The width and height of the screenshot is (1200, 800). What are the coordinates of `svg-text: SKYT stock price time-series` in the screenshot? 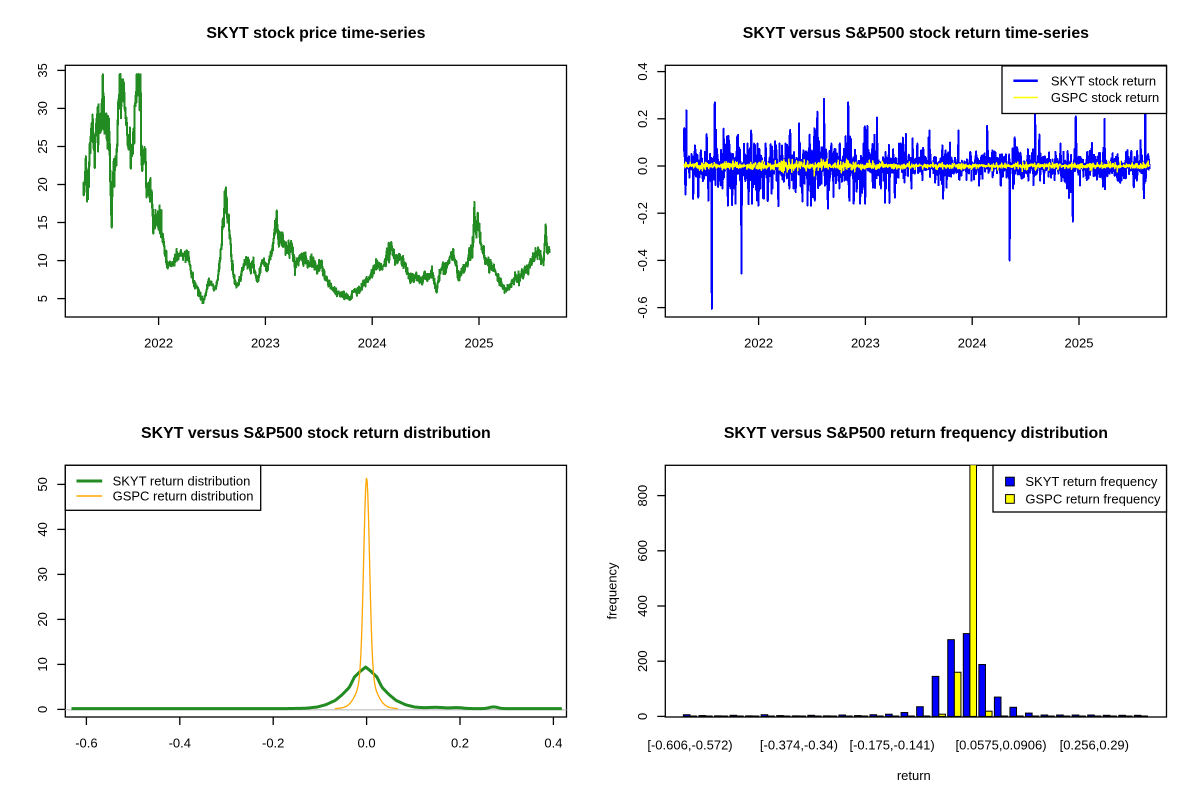 It's located at (315, 33).